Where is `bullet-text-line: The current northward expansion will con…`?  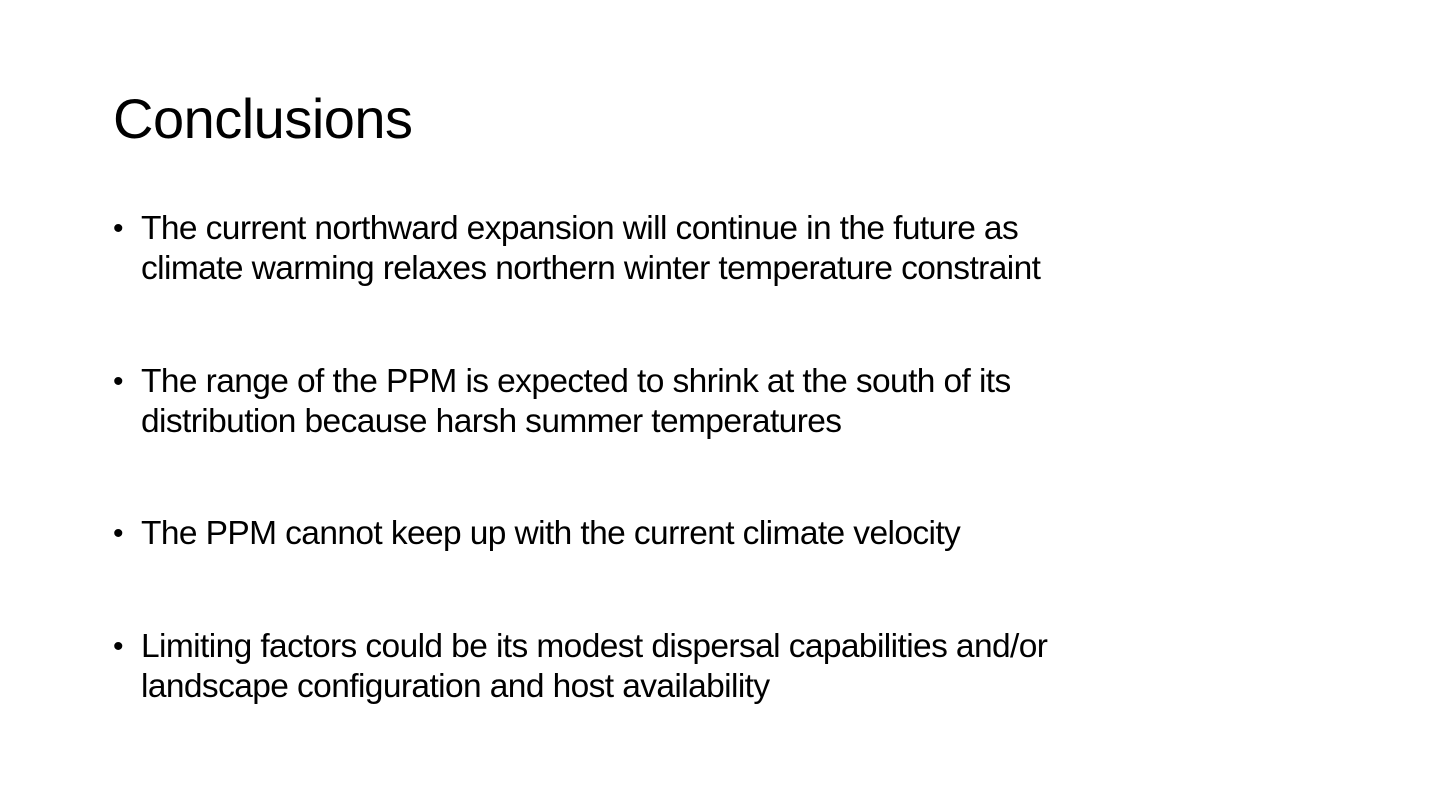
bullet-text-line: The current northward expansion will con… is located at coordinates (580, 228).